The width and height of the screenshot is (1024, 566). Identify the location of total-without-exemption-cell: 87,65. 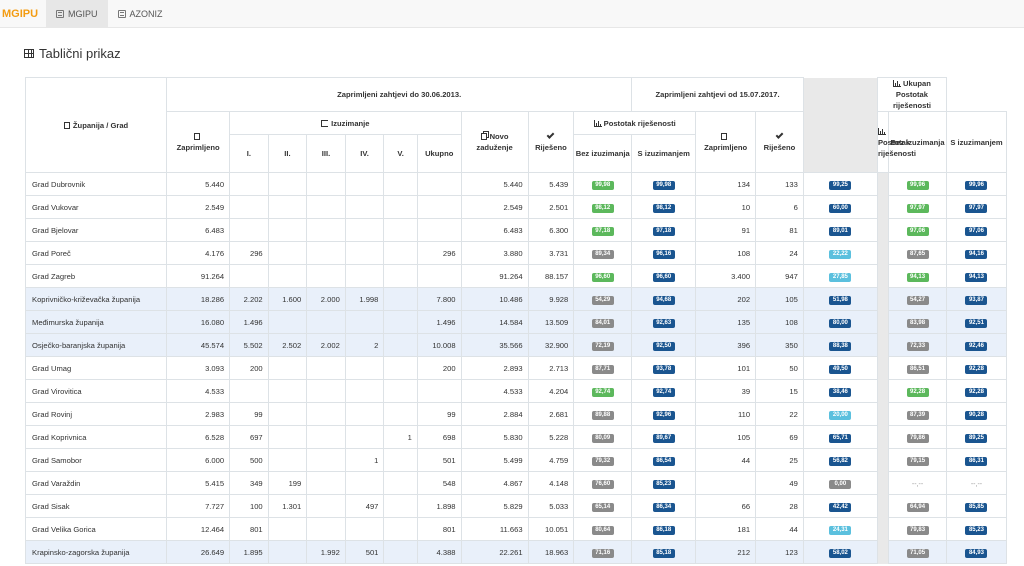
(917, 253).